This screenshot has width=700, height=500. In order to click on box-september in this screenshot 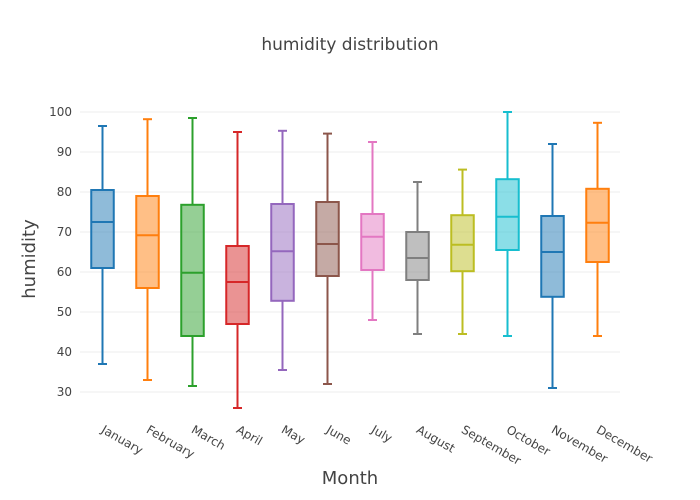, I will do `click(462, 251)`.